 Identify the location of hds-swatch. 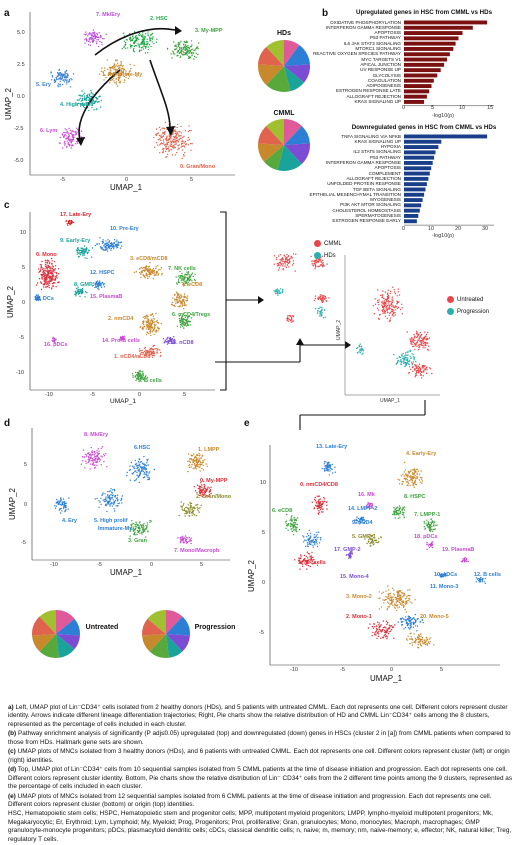
(317, 255).